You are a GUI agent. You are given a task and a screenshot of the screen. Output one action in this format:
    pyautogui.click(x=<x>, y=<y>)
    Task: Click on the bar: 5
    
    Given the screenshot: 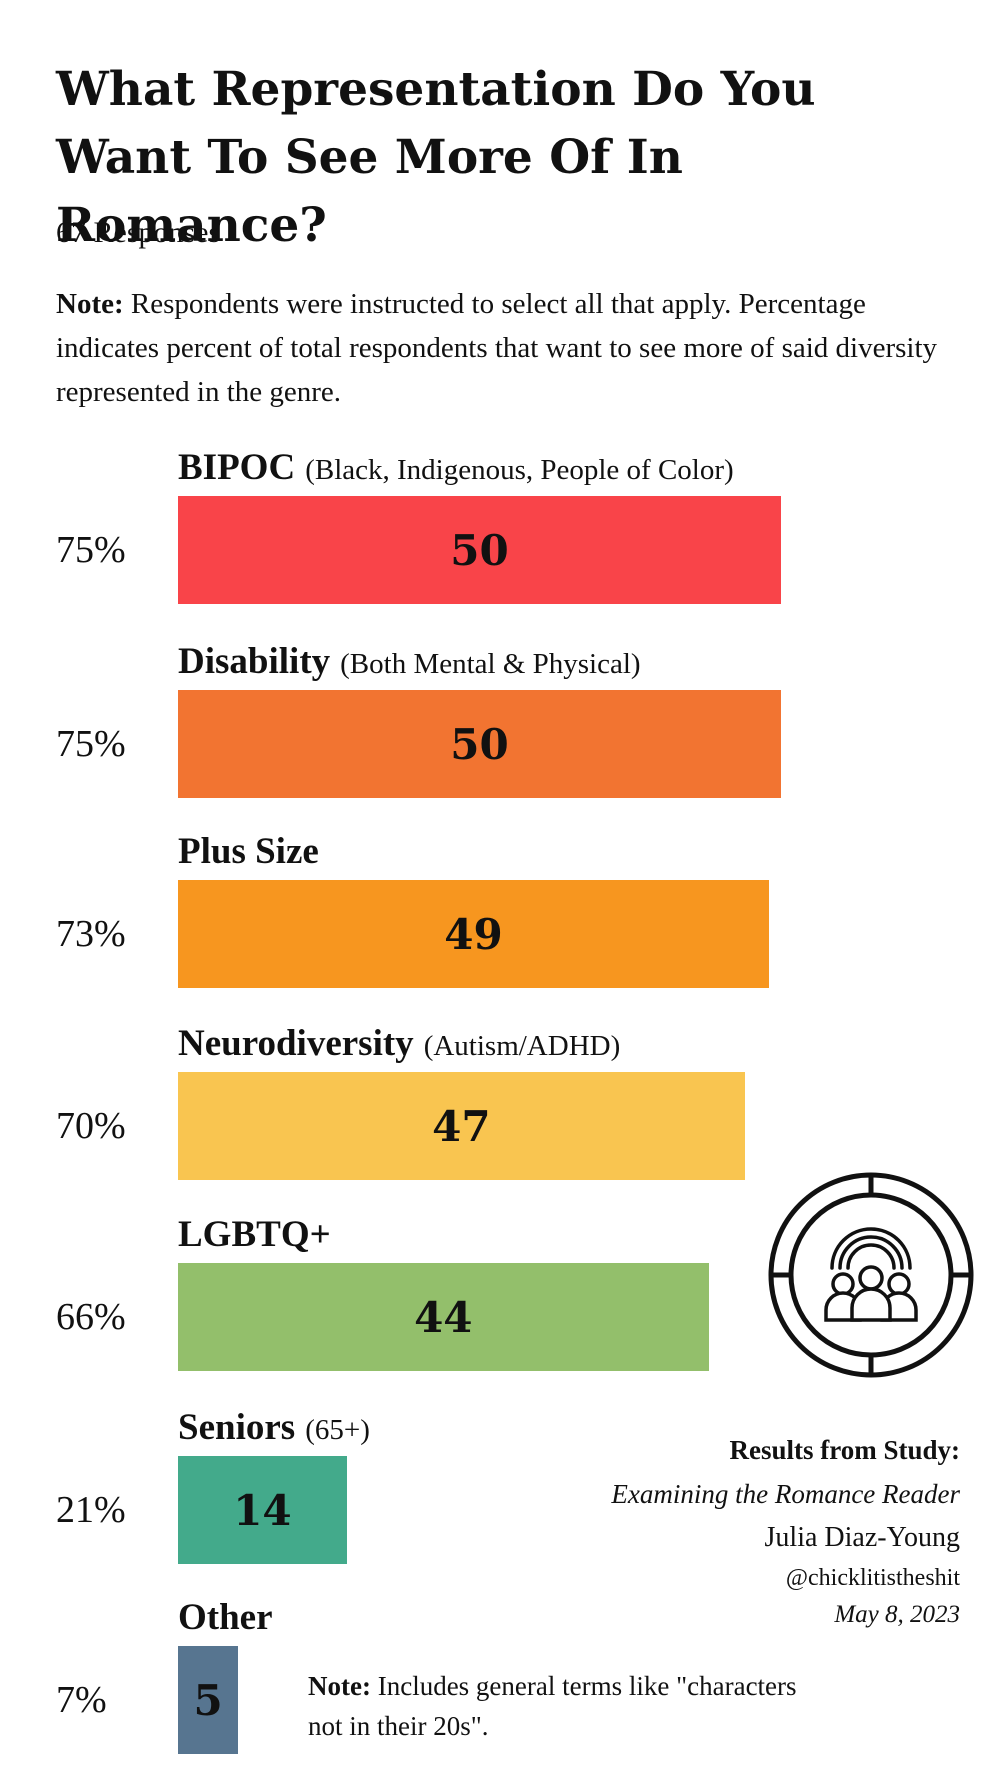 What is the action you would take?
    pyautogui.click(x=208, y=1700)
    